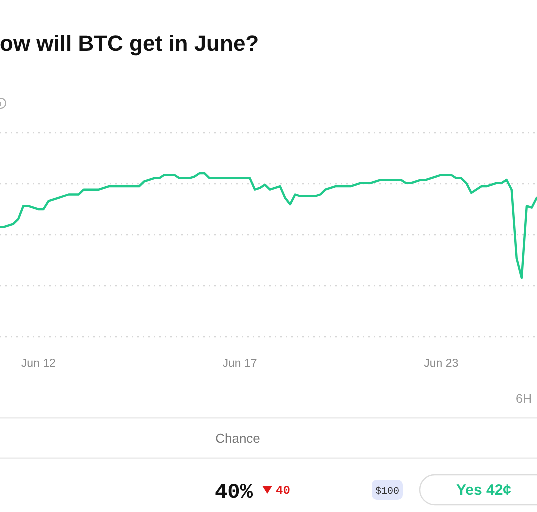  I want to click on x-tick-label: Jun 23, so click(441, 364).